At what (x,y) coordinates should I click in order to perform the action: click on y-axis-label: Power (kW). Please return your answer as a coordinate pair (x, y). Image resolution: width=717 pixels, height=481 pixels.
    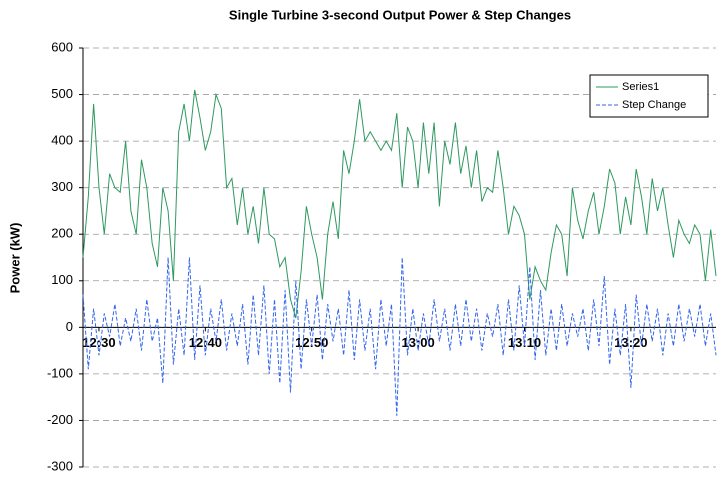
    Looking at the image, I should click on (14, 258).